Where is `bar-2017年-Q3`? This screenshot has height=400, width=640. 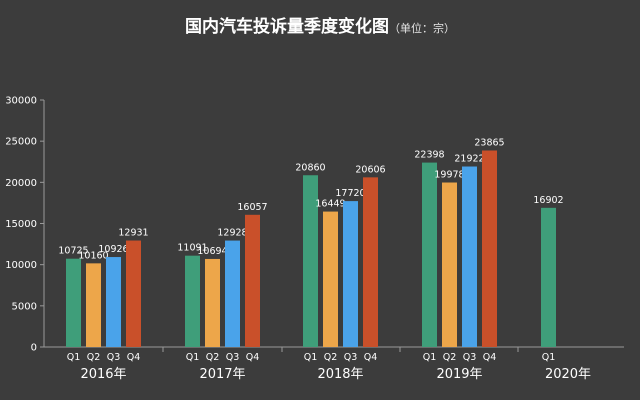 bar-2017年-Q3 is located at coordinates (232, 293).